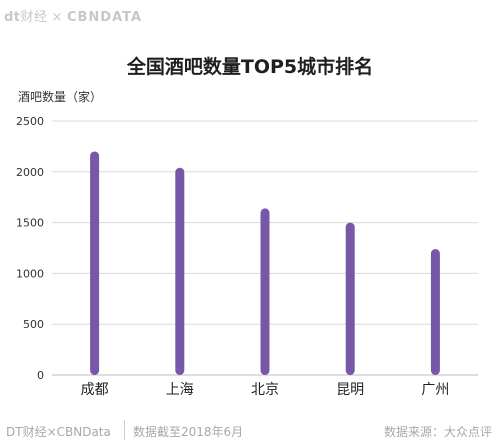 The width and height of the screenshot is (500, 448). What do you see at coordinates (60, 96) in the screenshot?
I see `y-axis-label: 酒吧数量（家）` at bounding box center [60, 96].